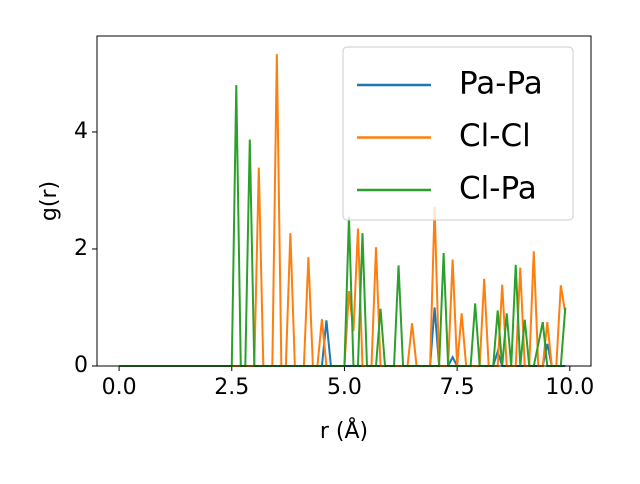  What do you see at coordinates (344, 430) in the screenshot?
I see `x-axis-label: r (Å)` at bounding box center [344, 430].